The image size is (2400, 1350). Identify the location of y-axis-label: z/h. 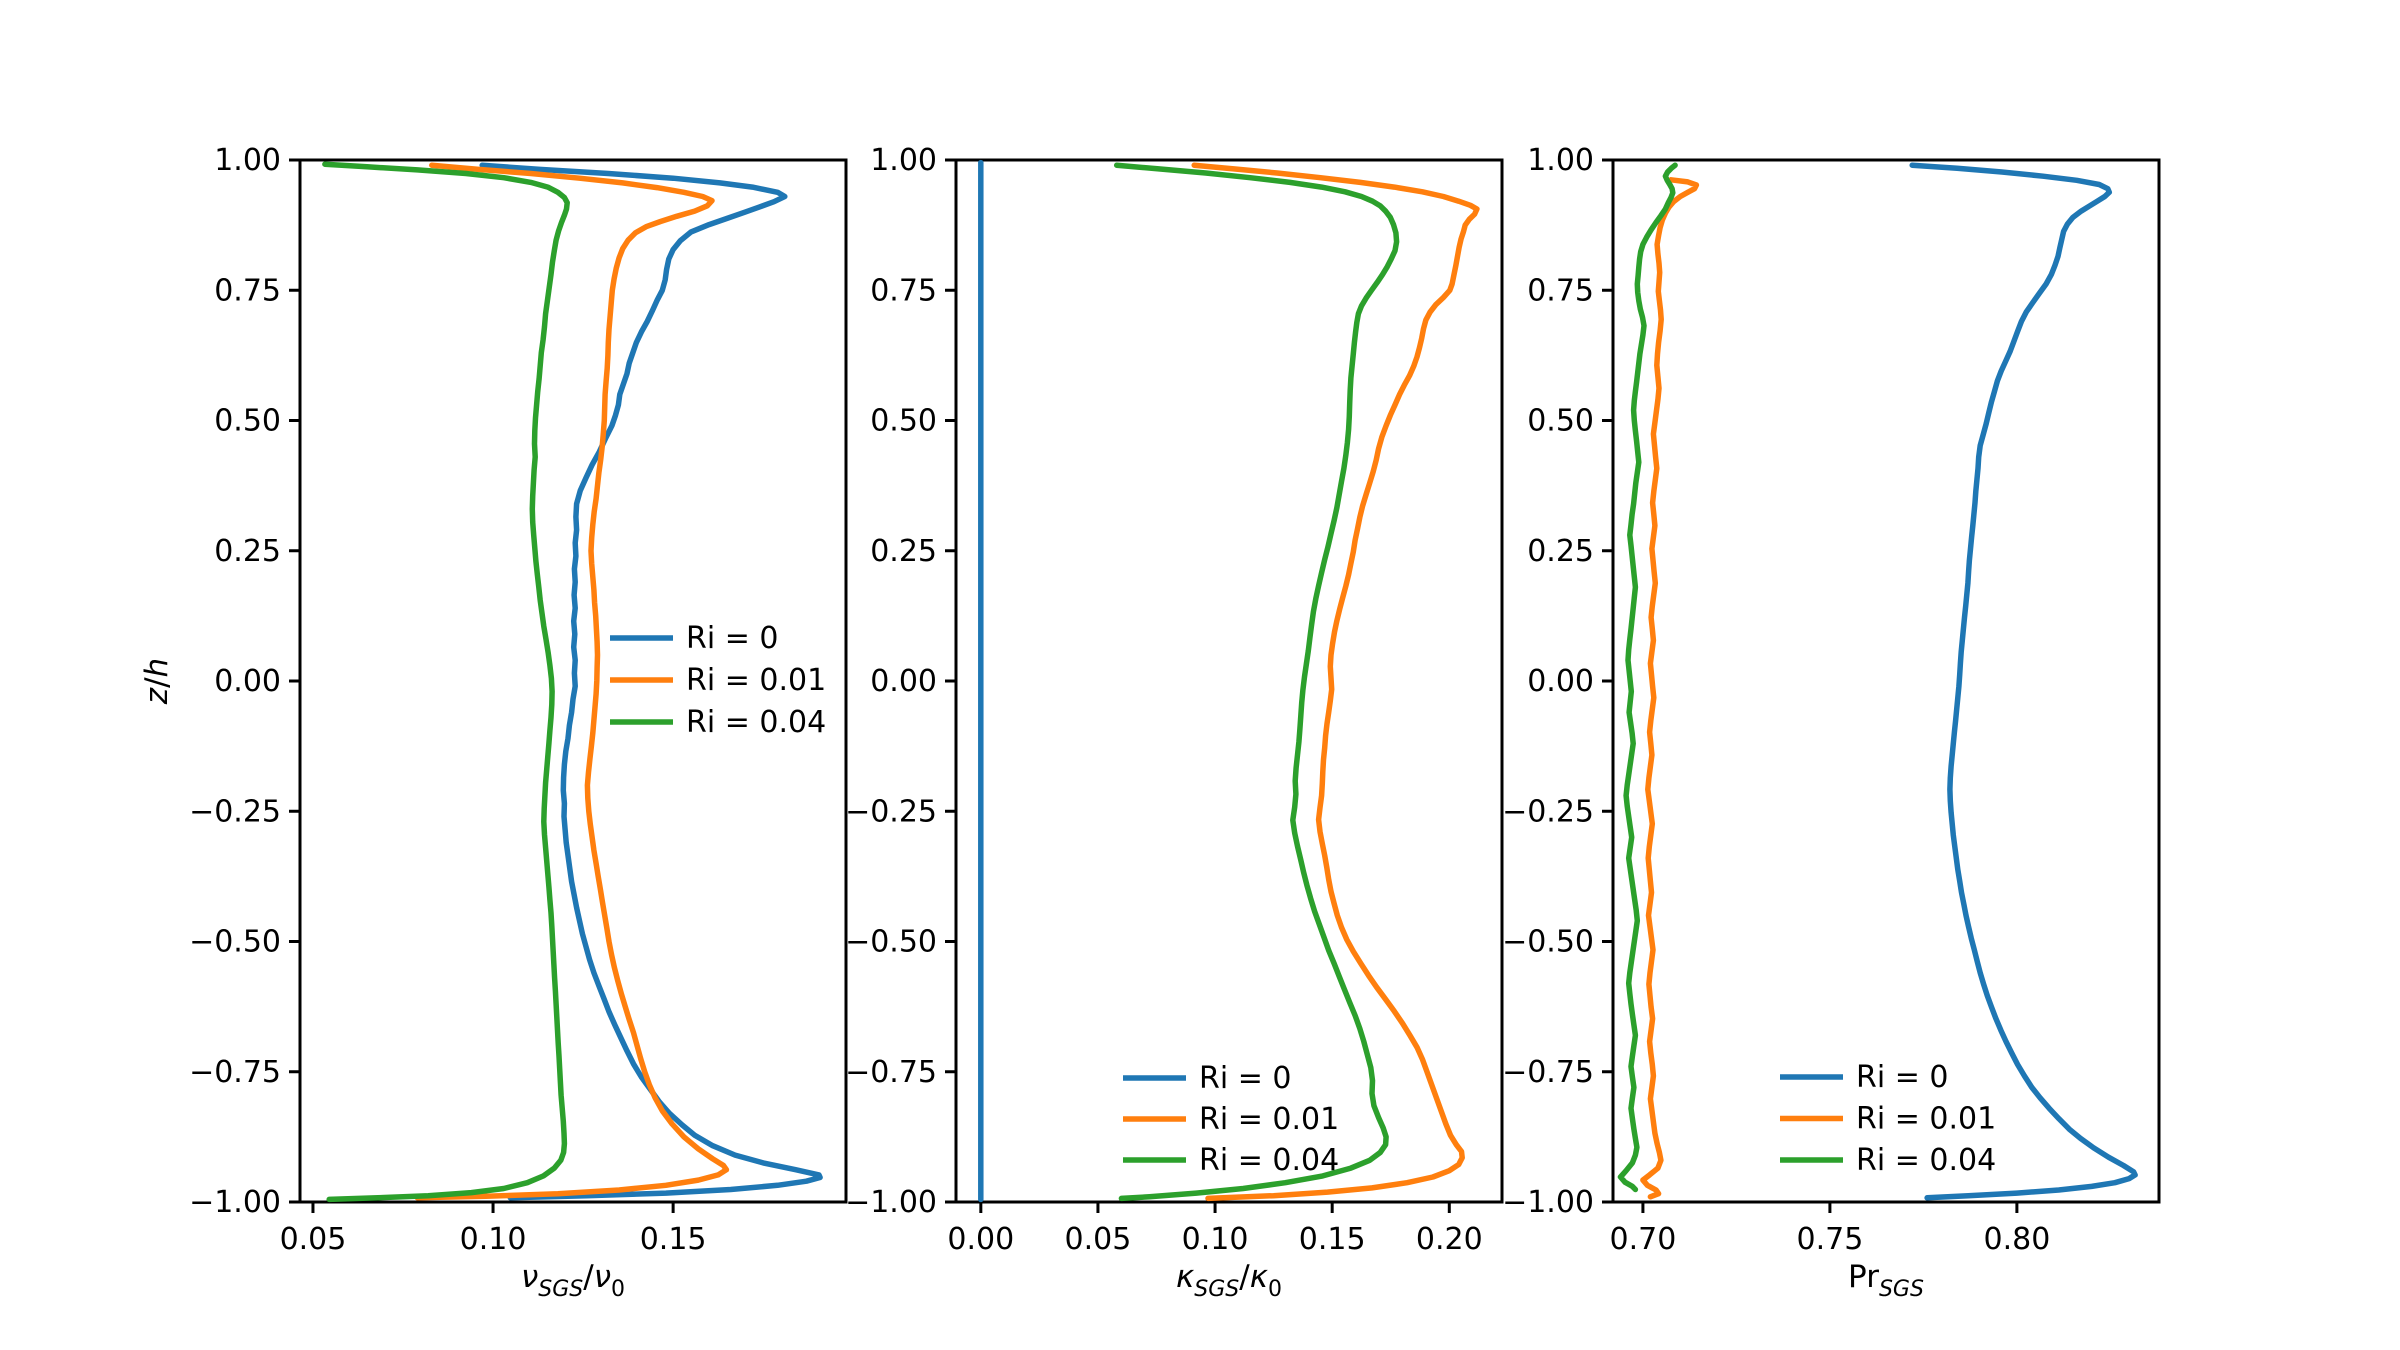
(157, 681).